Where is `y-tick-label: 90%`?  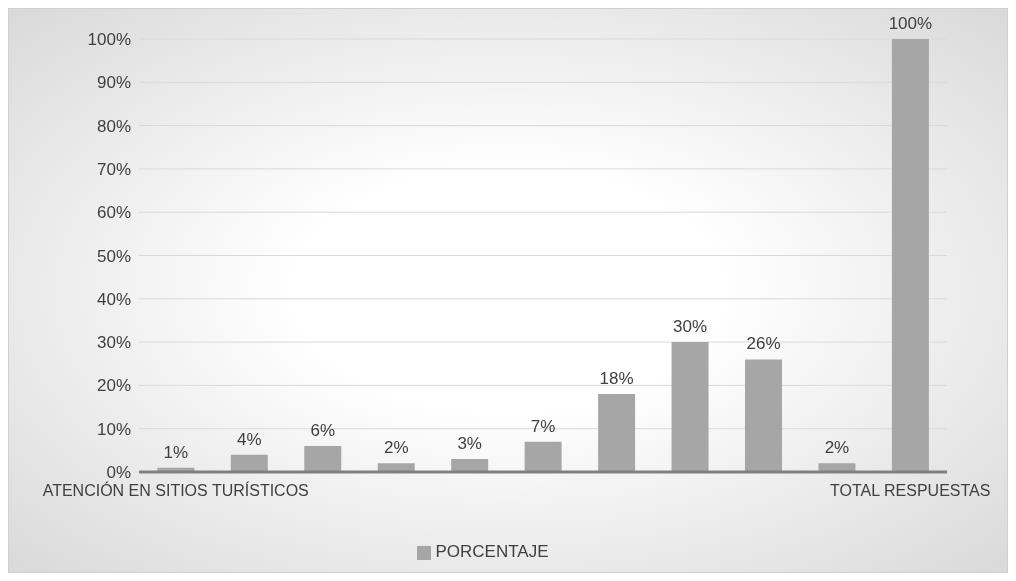 y-tick-label: 90% is located at coordinates (113, 83).